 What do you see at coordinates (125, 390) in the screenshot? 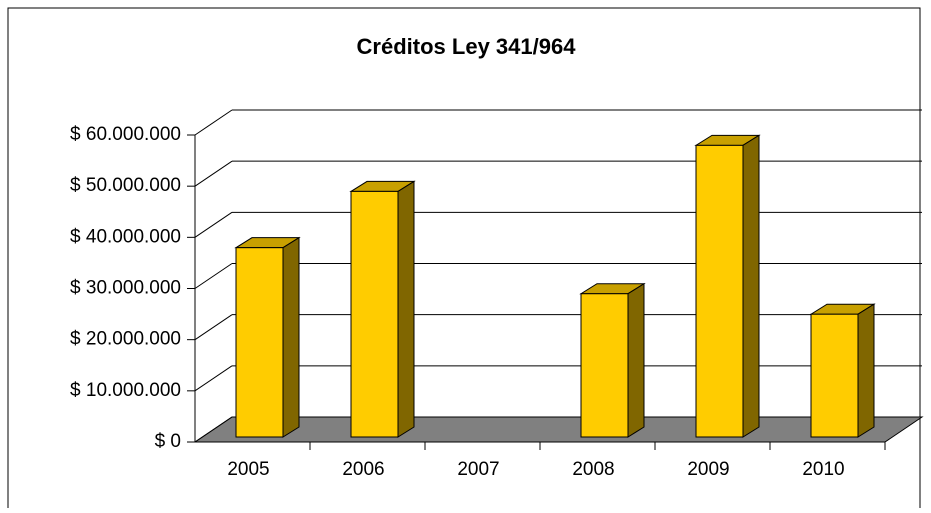
I see `y-tick-label: $ 10.000.000` at bounding box center [125, 390].